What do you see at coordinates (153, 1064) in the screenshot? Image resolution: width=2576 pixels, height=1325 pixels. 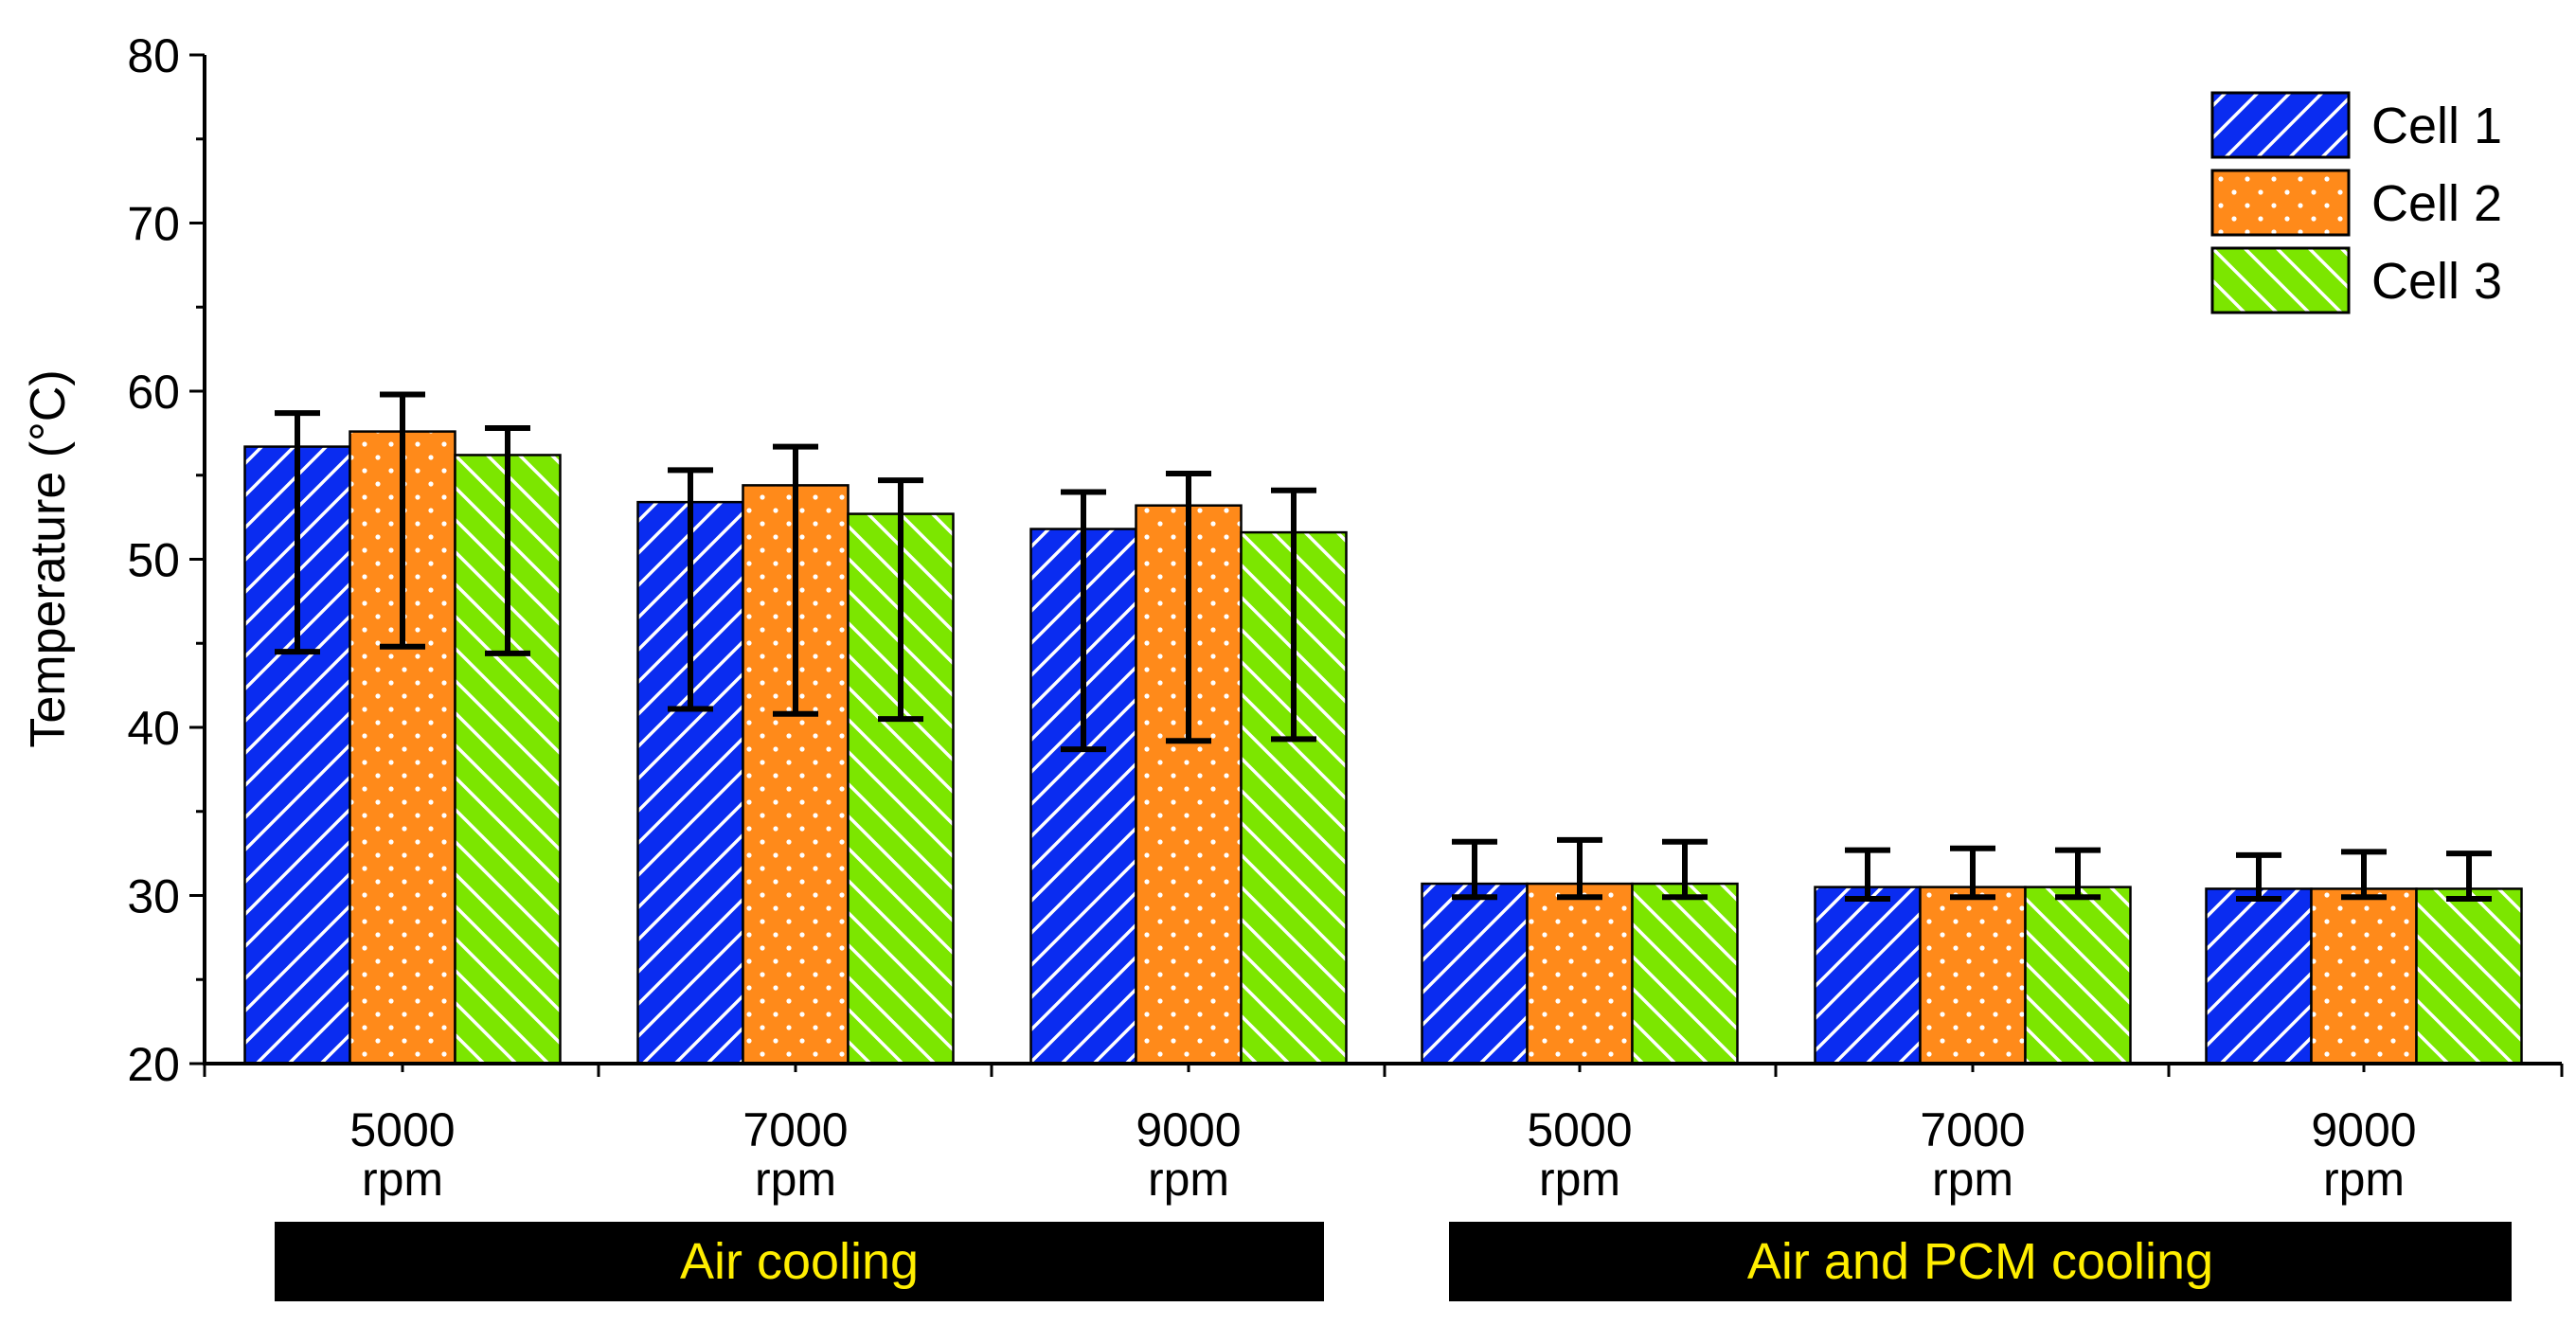 I see `y-tick-label: 20` at bounding box center [153, 1064].